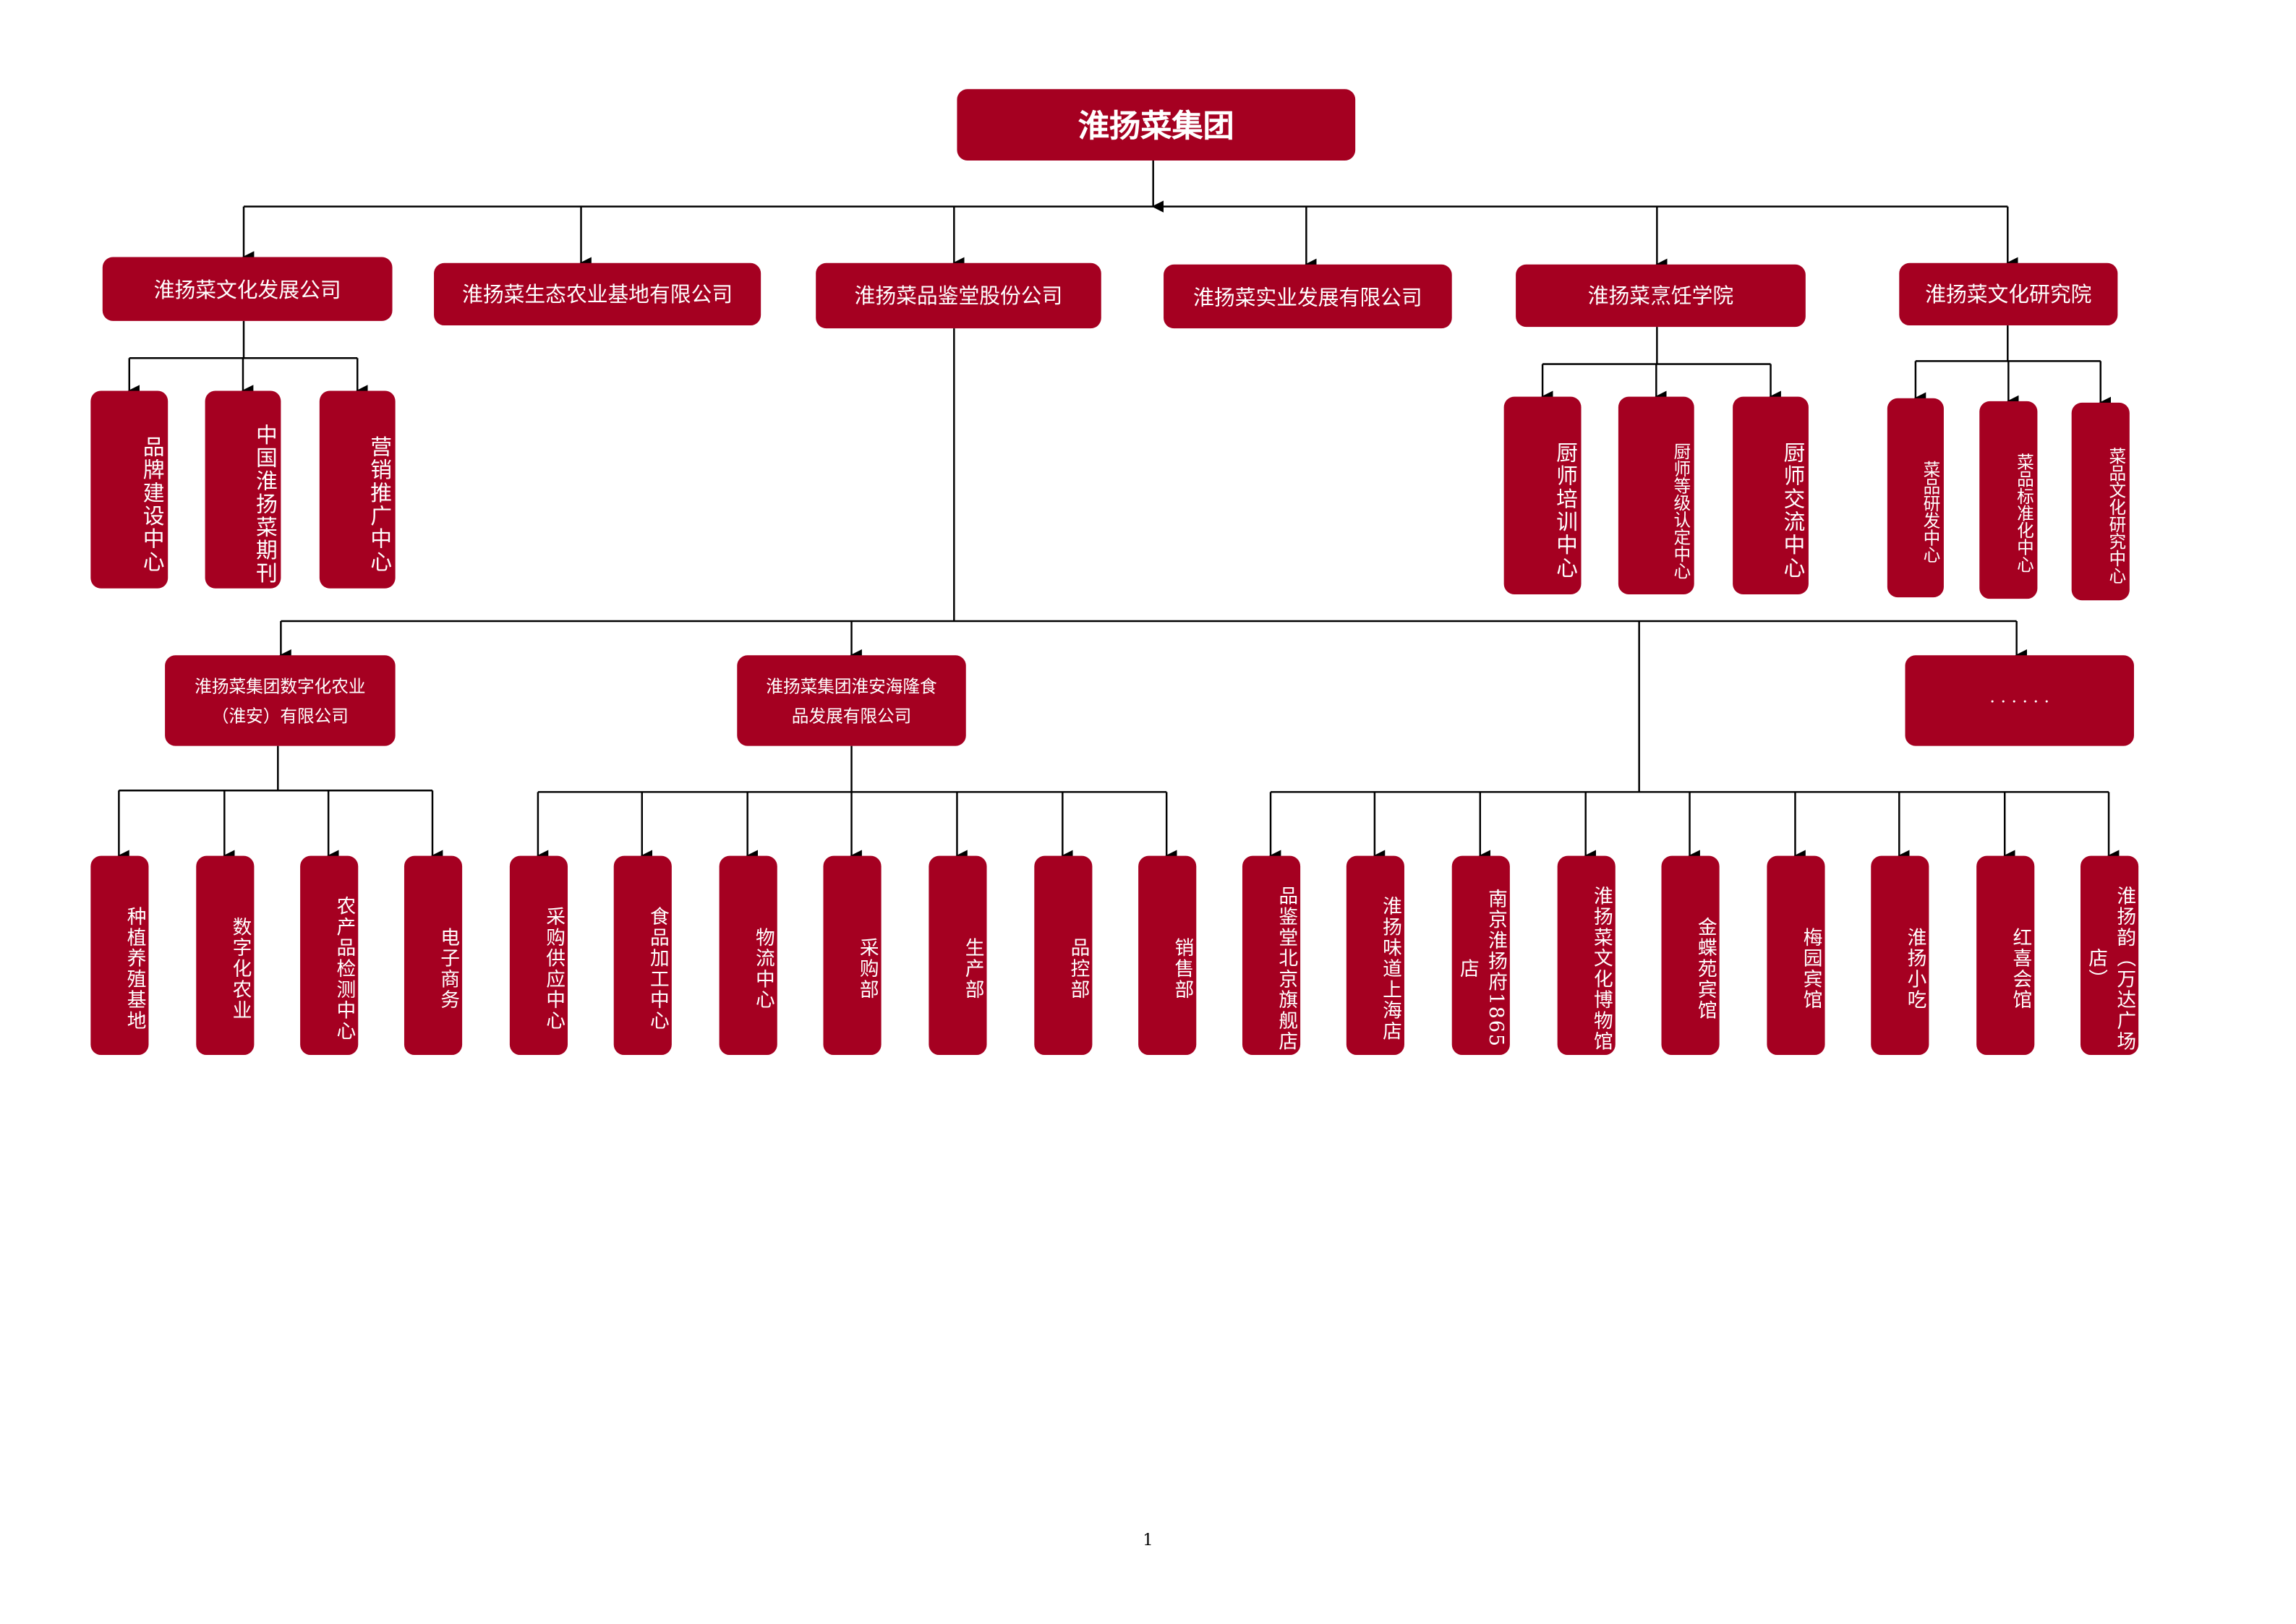 The image size is (2296, 1624). What do you see at coordinates (866, 969) in the screenshot?
I see `unit-node-label: 采购部` at bounding box center [866, 969].